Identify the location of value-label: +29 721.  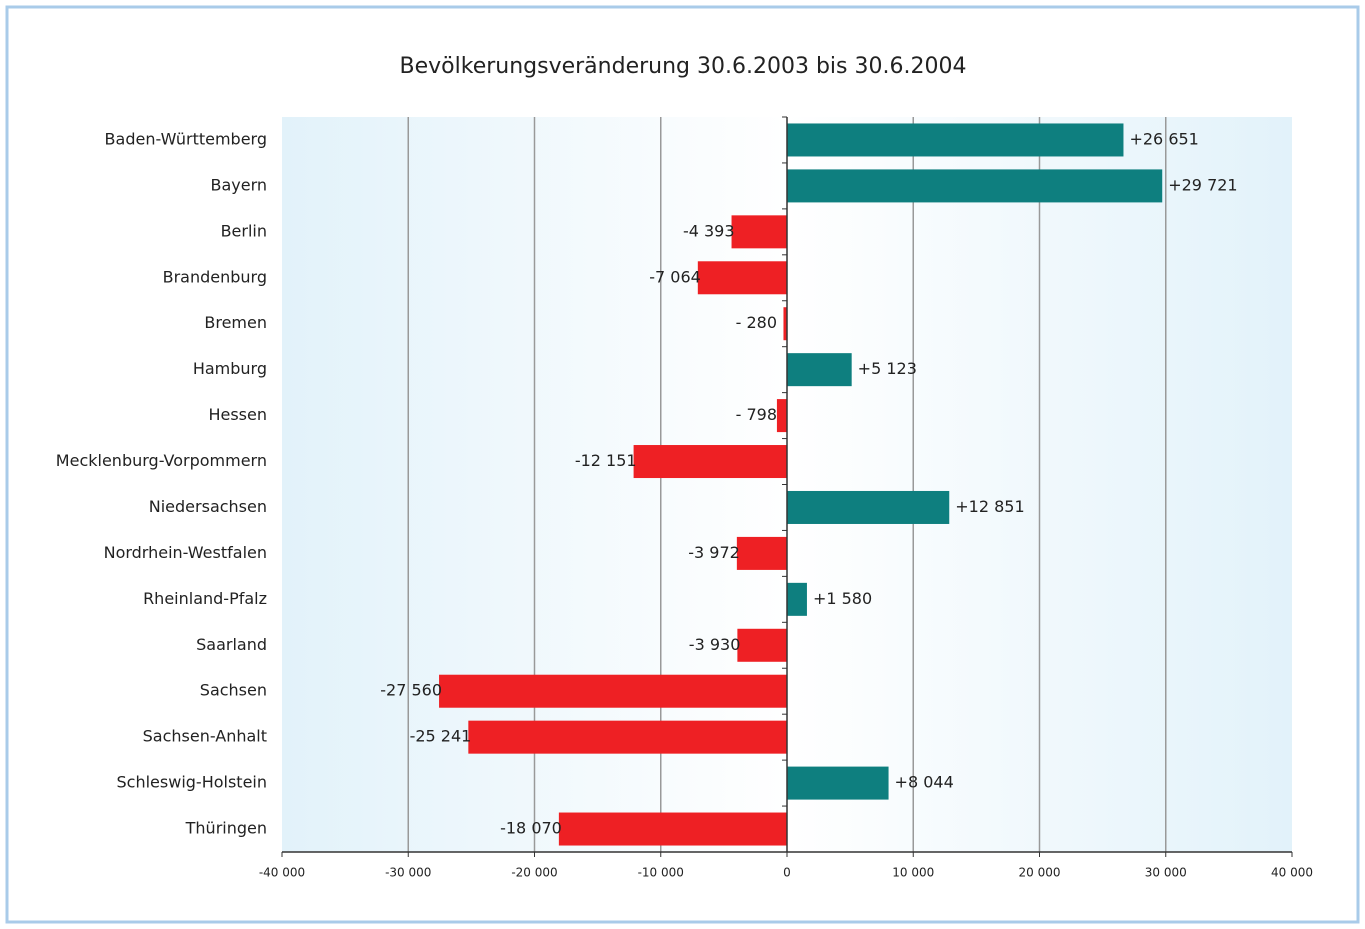
(1202, 184).